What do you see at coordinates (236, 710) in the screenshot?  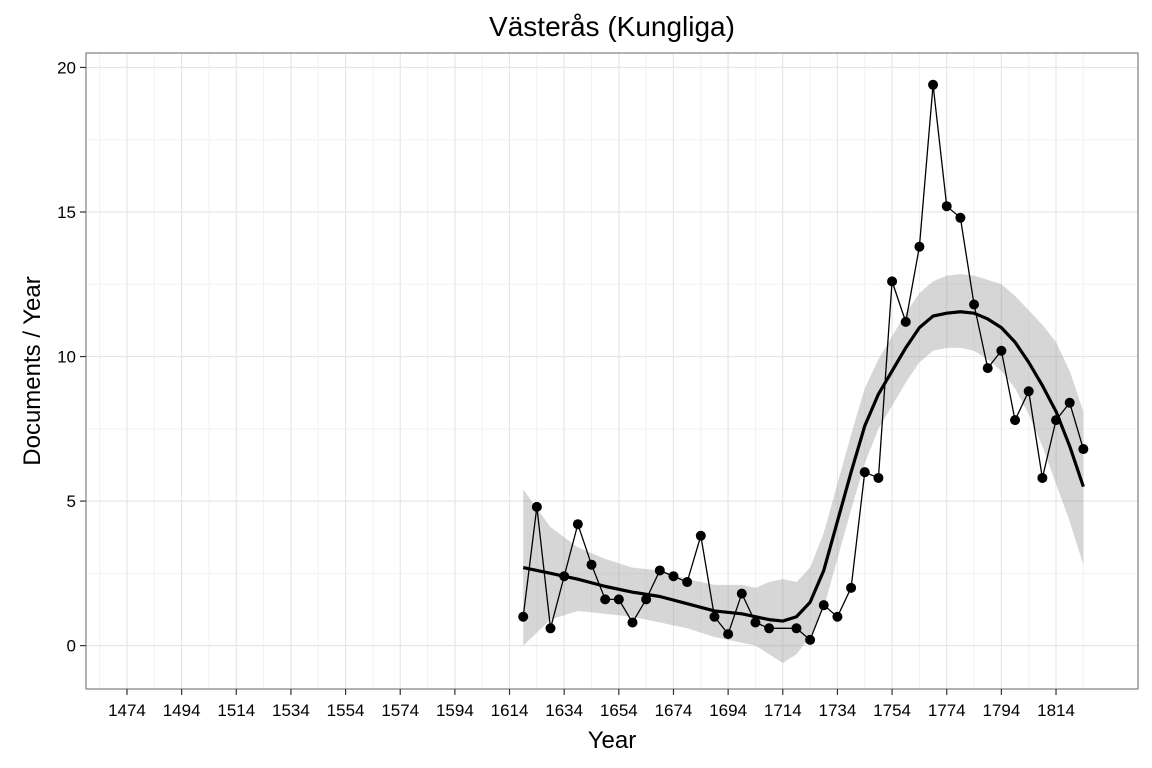 I see `x-tick-label: 1514` at bounding box center [236, 710].